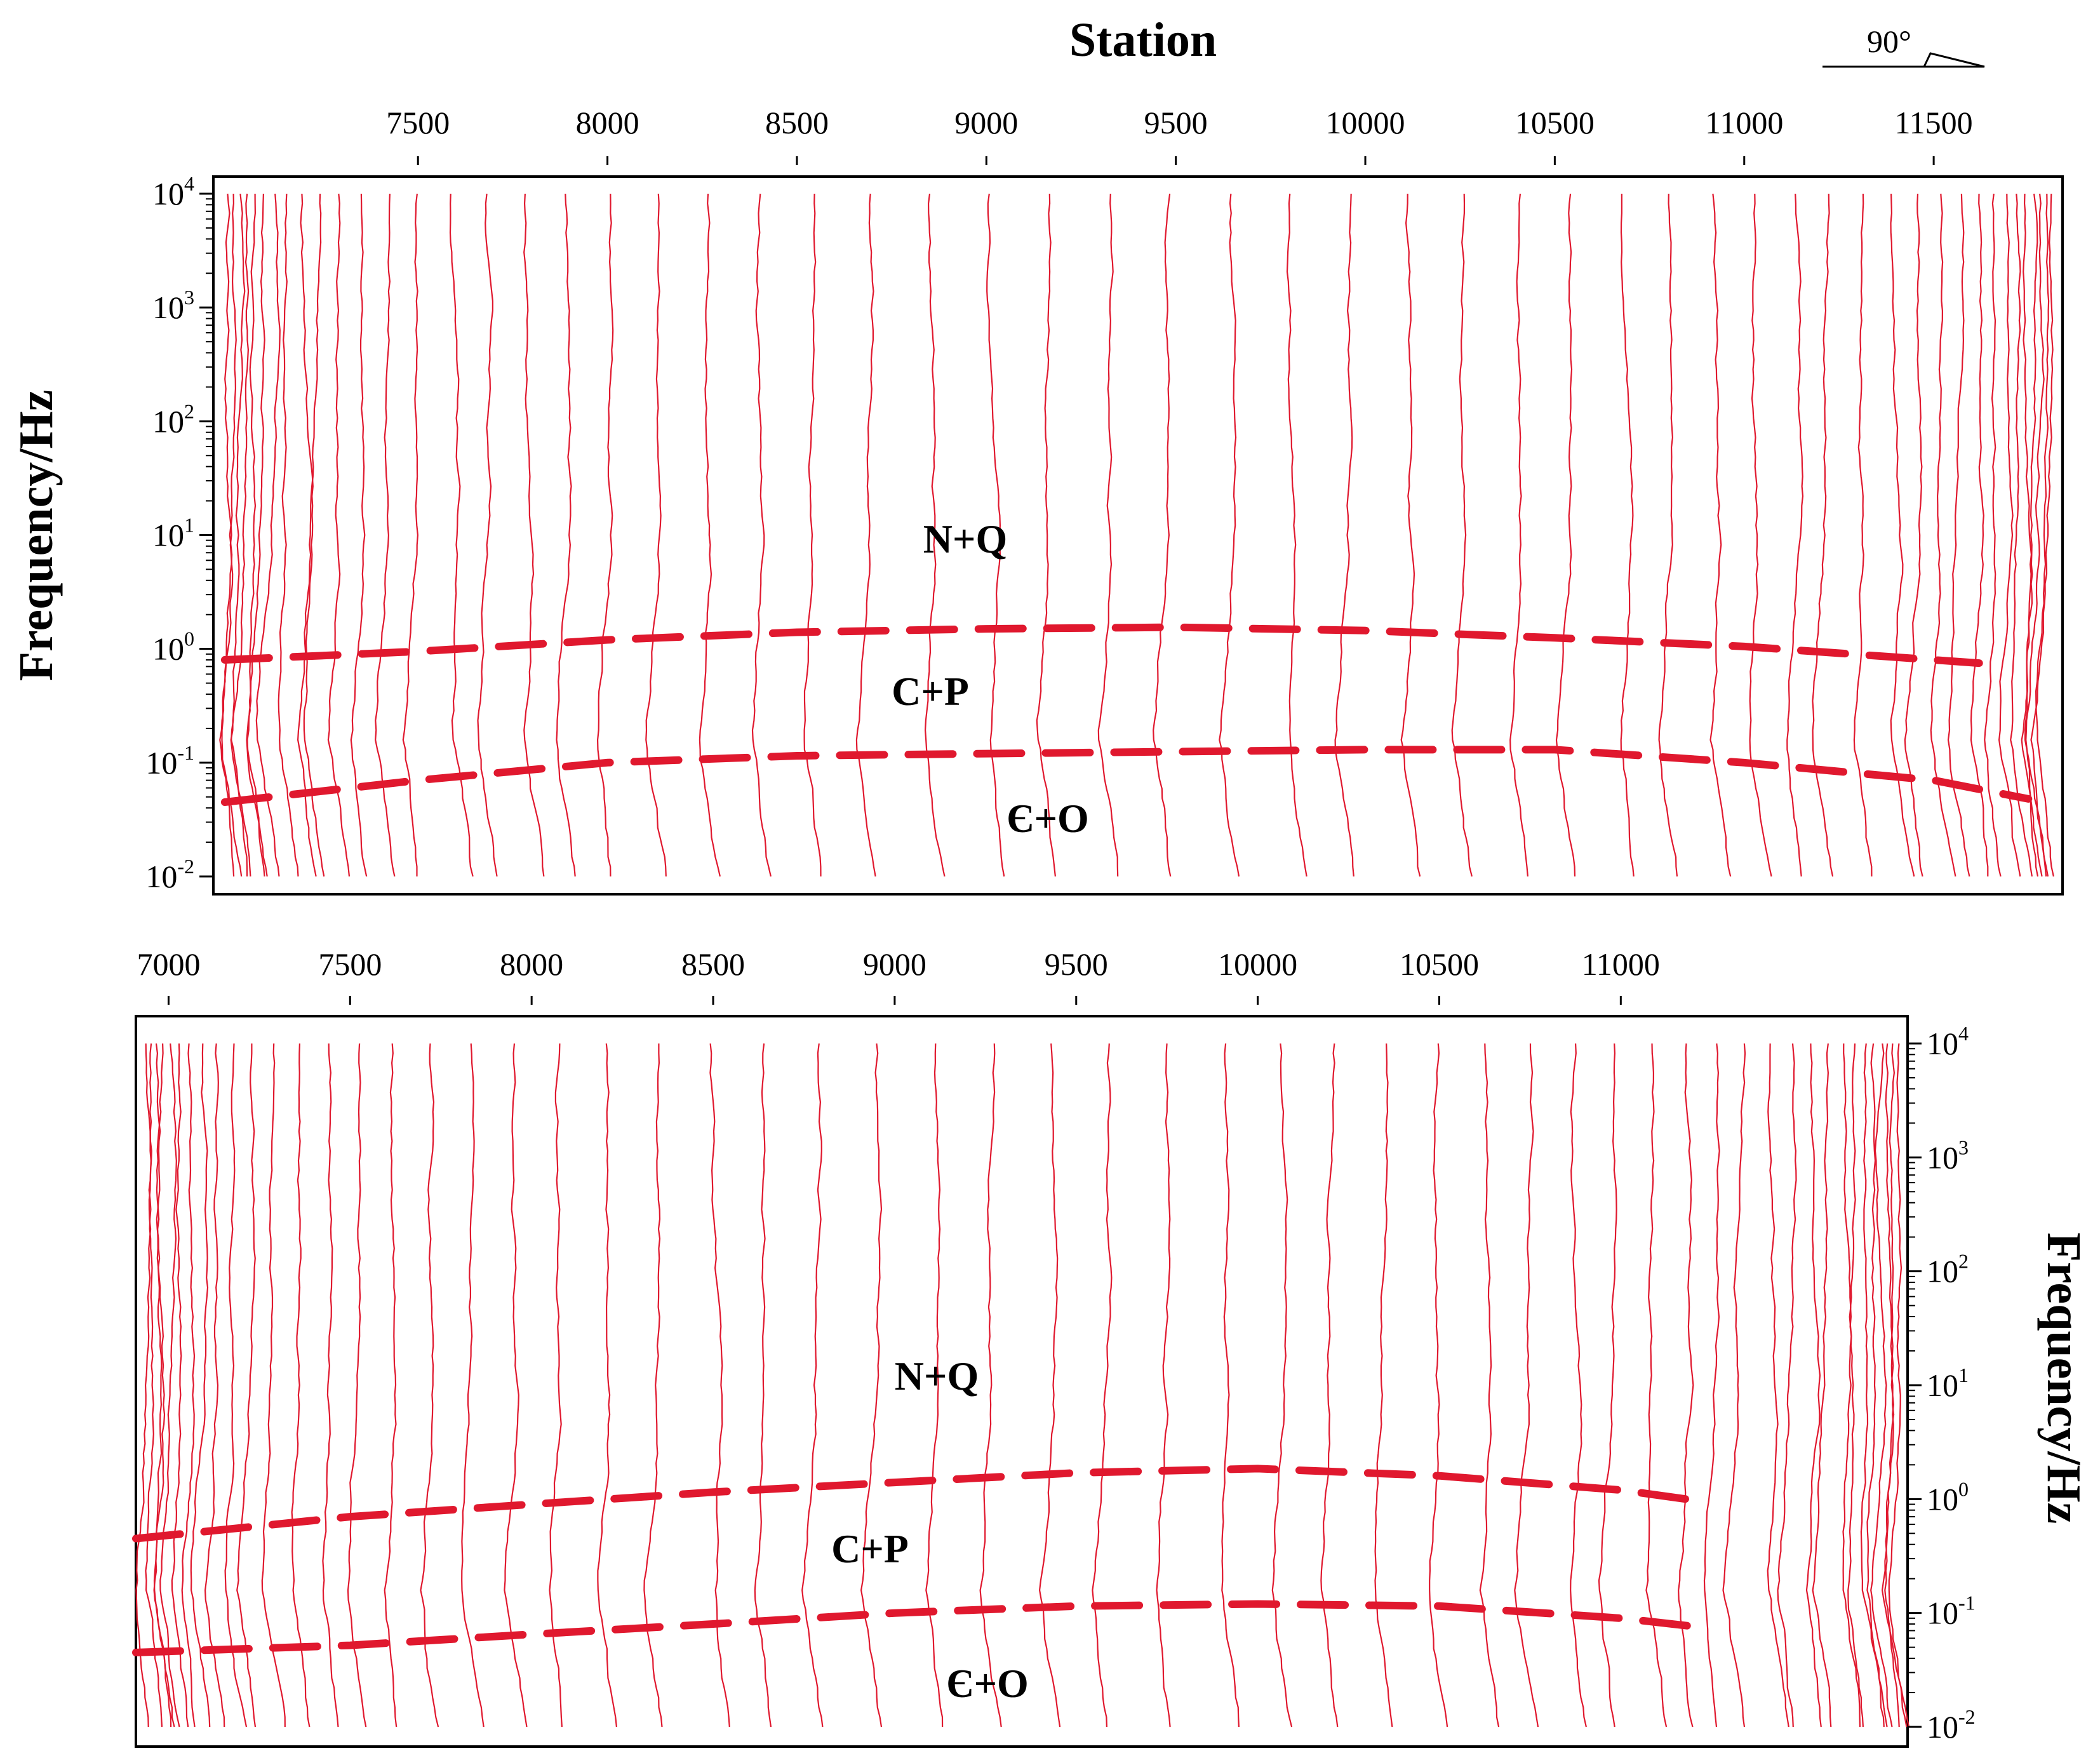 This screenshot has height=1758, width=2100. I want to click on y-tick-exponent: 3, so click(189, 297).